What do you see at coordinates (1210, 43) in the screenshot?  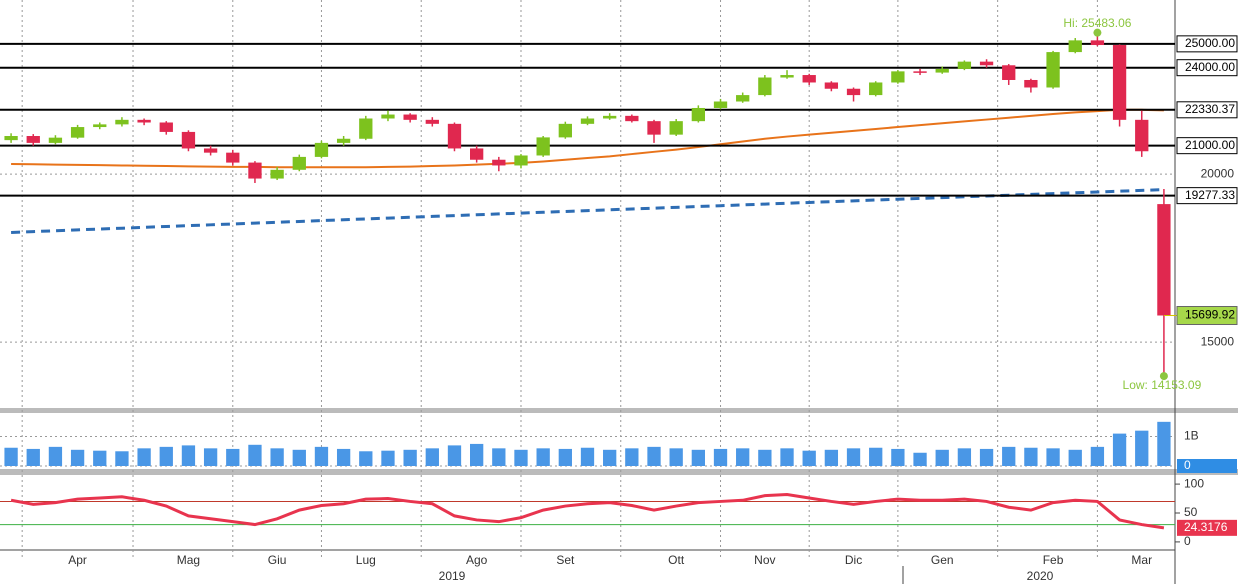 I see `level-label: 25000.00` at bounding box center [1210, 43].